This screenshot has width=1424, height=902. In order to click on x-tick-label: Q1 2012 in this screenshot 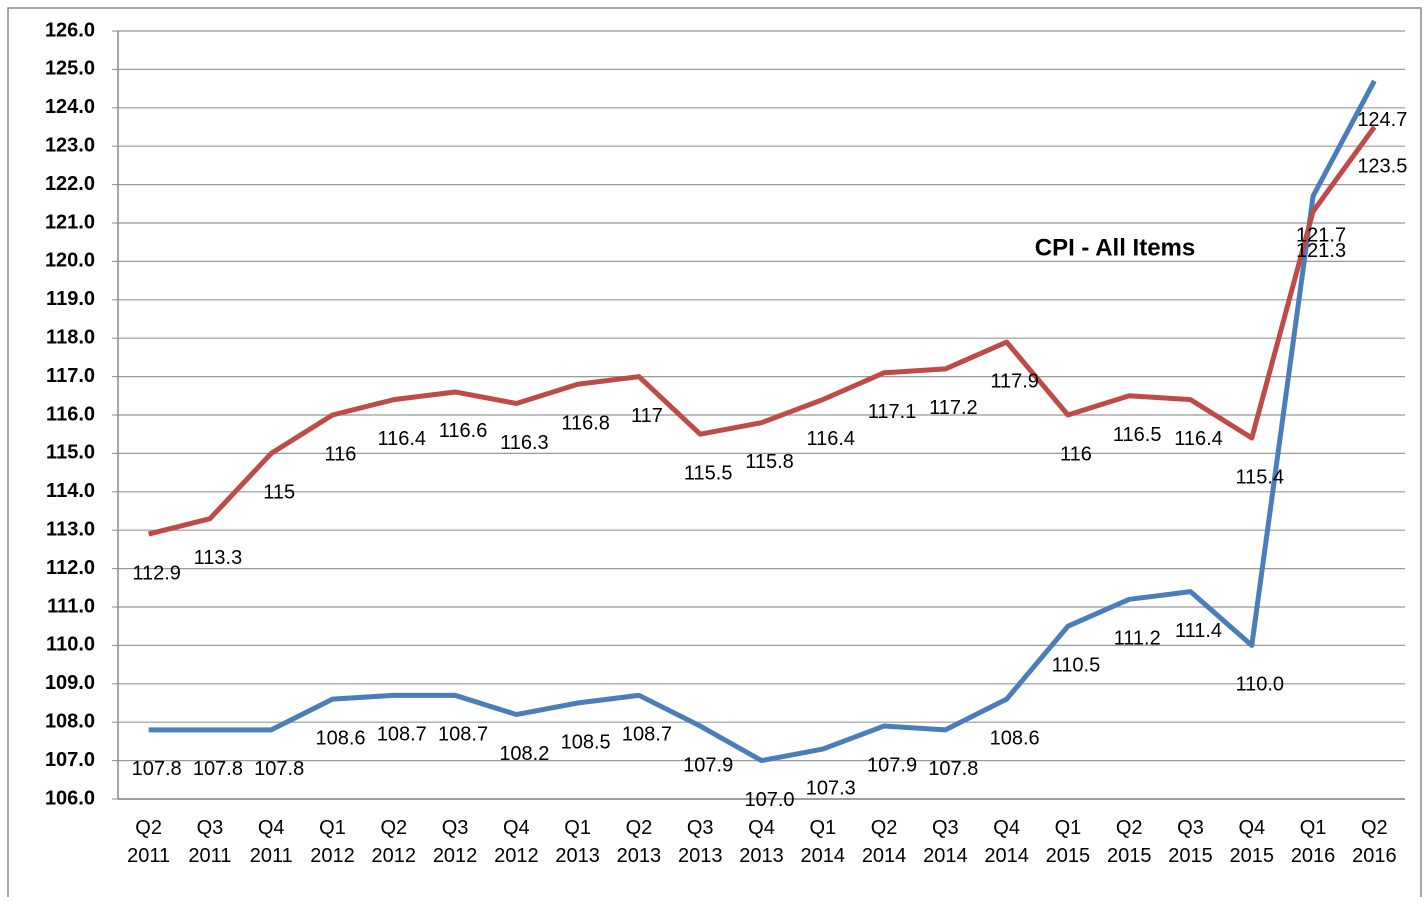, I will do `click(332, 842)`.